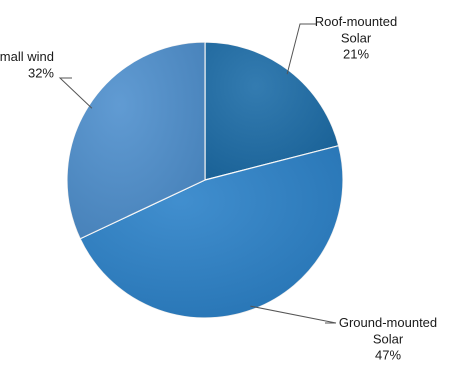 The height and width of the screenshot is (367, 449). What do you see at coordinates (301, 49) in the screenshot?
I see `leader-line-roof-mounted-solar` at bounding box center [301, 49].